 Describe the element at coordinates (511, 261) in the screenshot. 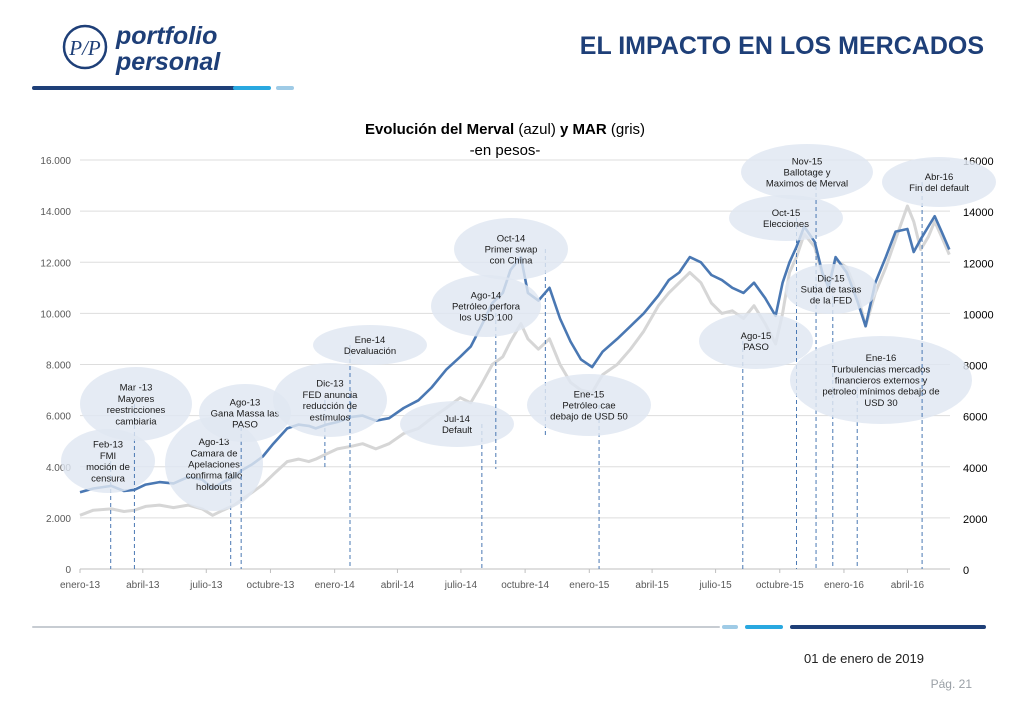

I see `annotation-line: con China` at that location.